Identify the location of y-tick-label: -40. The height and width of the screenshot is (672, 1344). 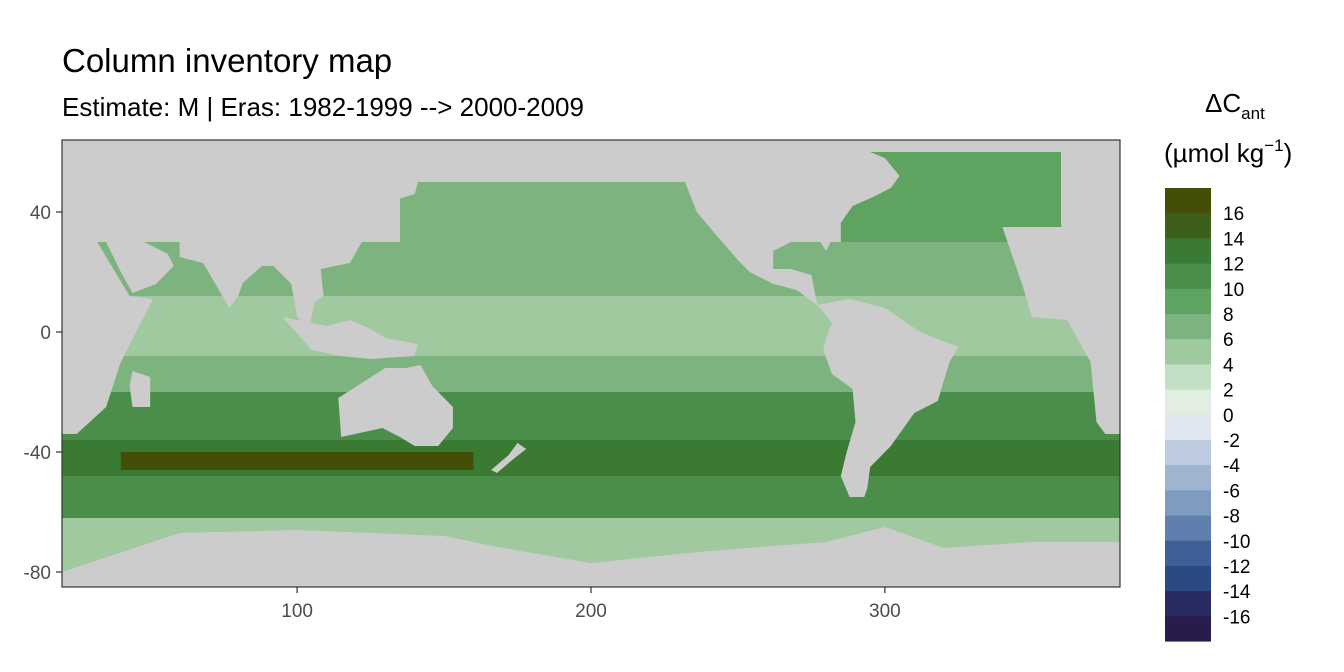
(37, 453).